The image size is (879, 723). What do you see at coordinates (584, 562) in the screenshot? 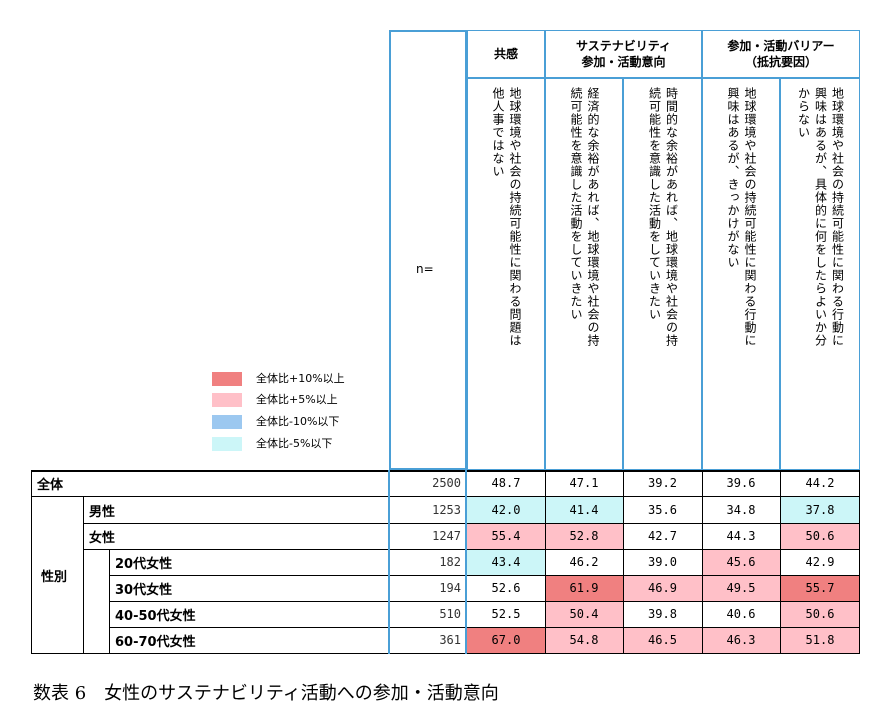
I see `data-cell: 46.2` at bounding box center [584, 562].